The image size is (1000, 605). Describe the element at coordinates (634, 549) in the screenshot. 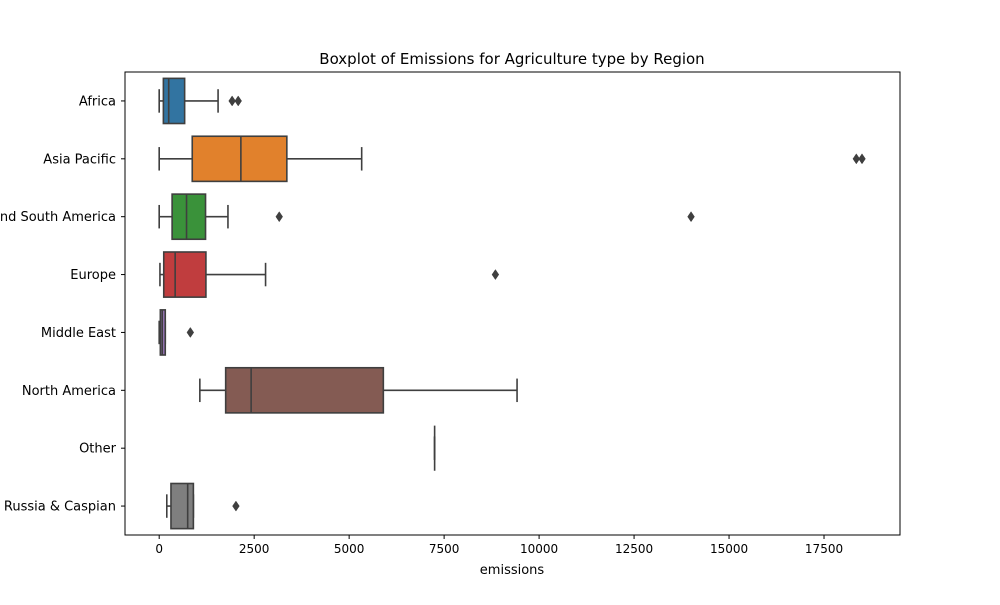

I see `x-tick-label: 12500` at that location.